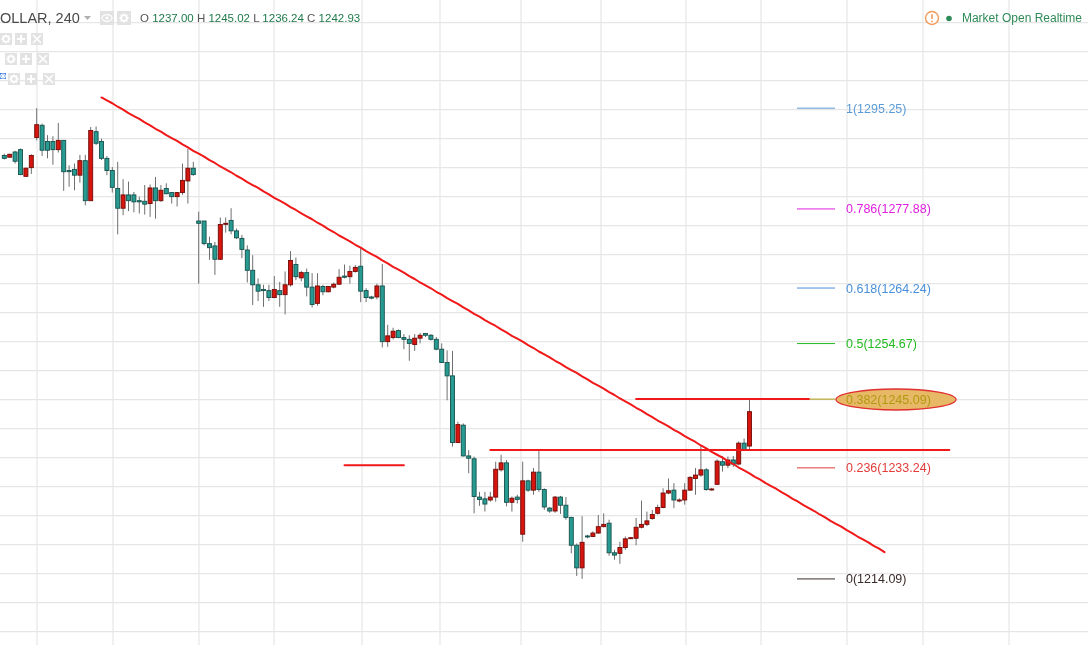 The width and height of the screenshot is (1088, 645). Describe the element at coordinates (888, 468) in the screenshot. I see `ref-line-label: 0.236(1233.24)` at that location.